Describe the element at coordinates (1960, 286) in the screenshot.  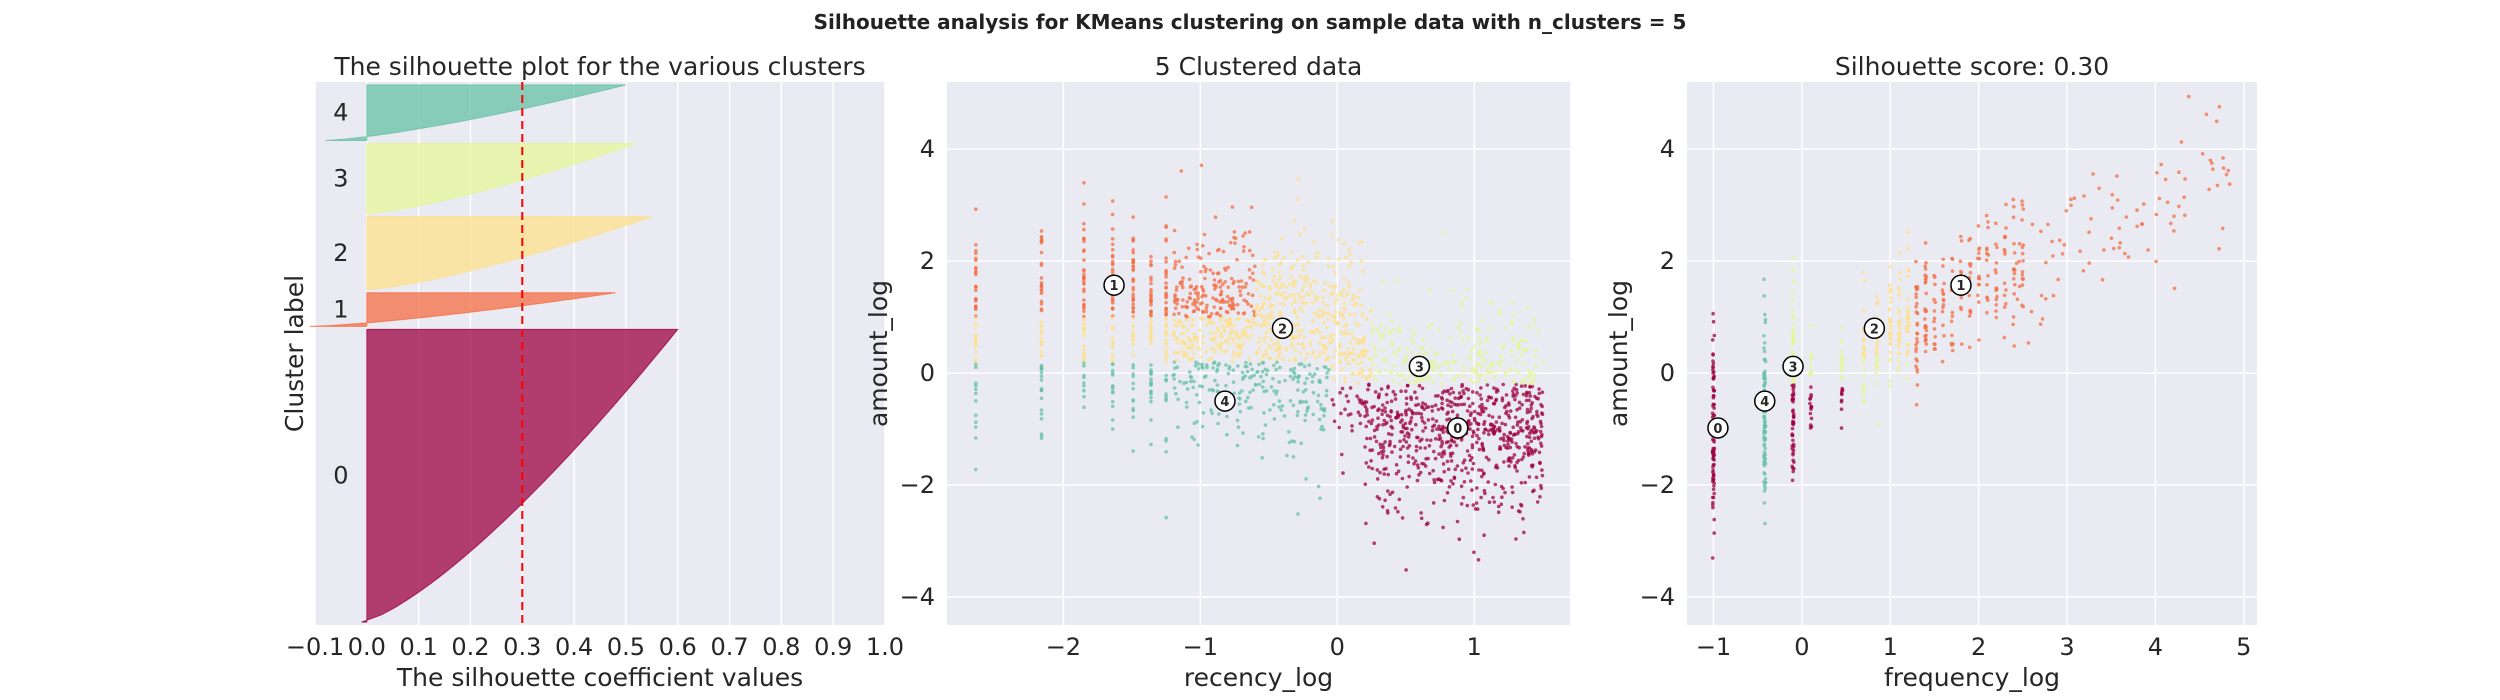
I see `cluster-center-label: 1` at that location.